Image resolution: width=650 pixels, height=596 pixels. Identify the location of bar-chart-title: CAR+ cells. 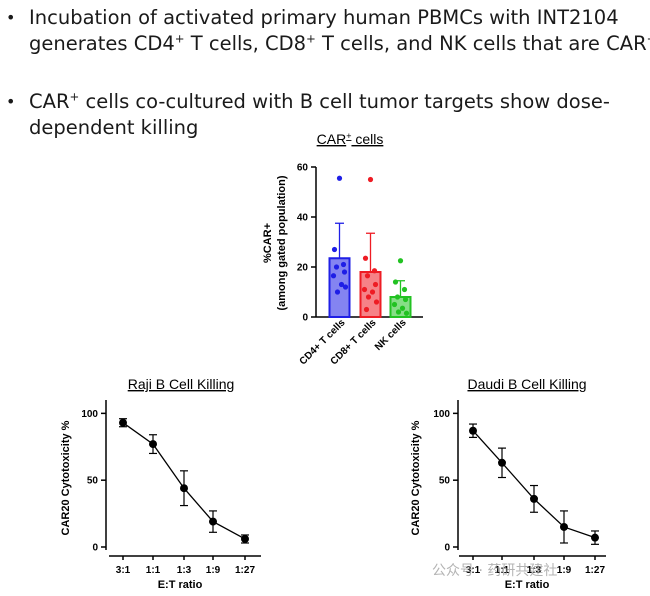
(350, 139).